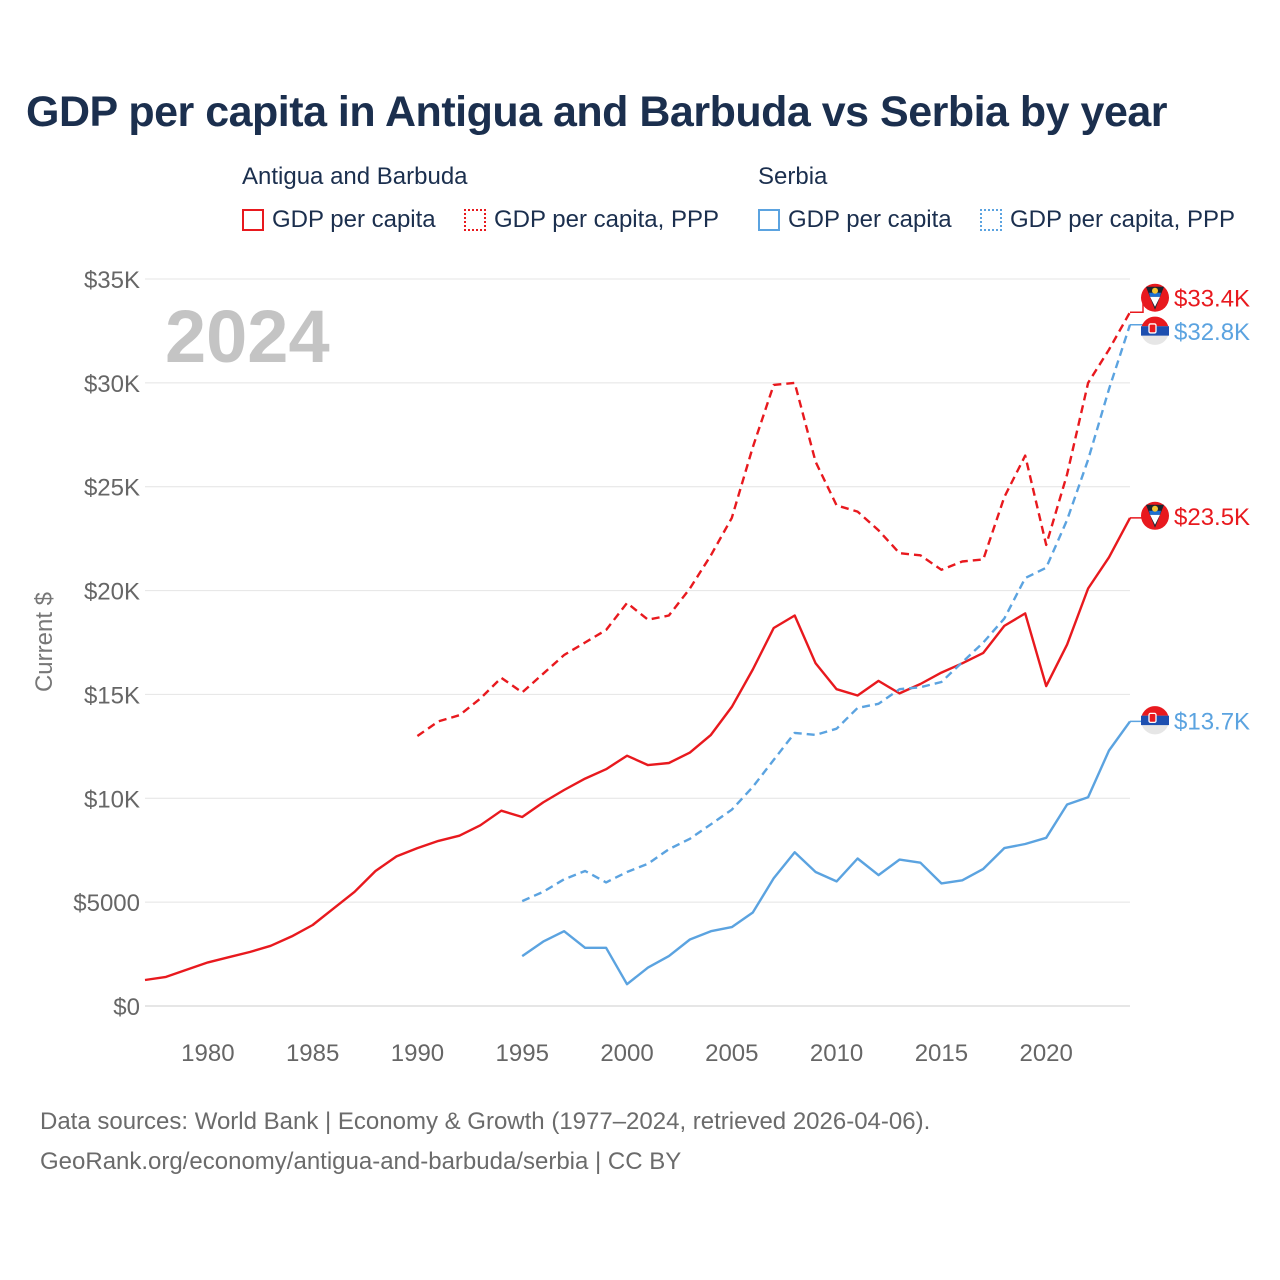  Describe the element at coordinates (1212, 299) in the screenshot. I see `series-end-label: $33.4K` at that location.